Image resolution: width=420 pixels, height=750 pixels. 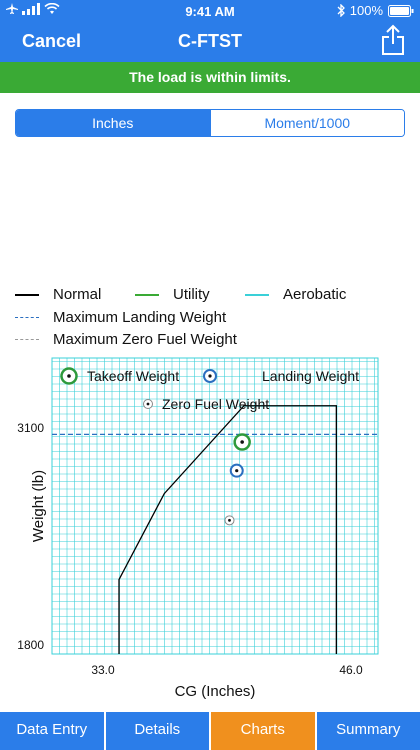 I want to click on legend-max-landing: Maximum Landing Weight, so click(x=120, y=317).